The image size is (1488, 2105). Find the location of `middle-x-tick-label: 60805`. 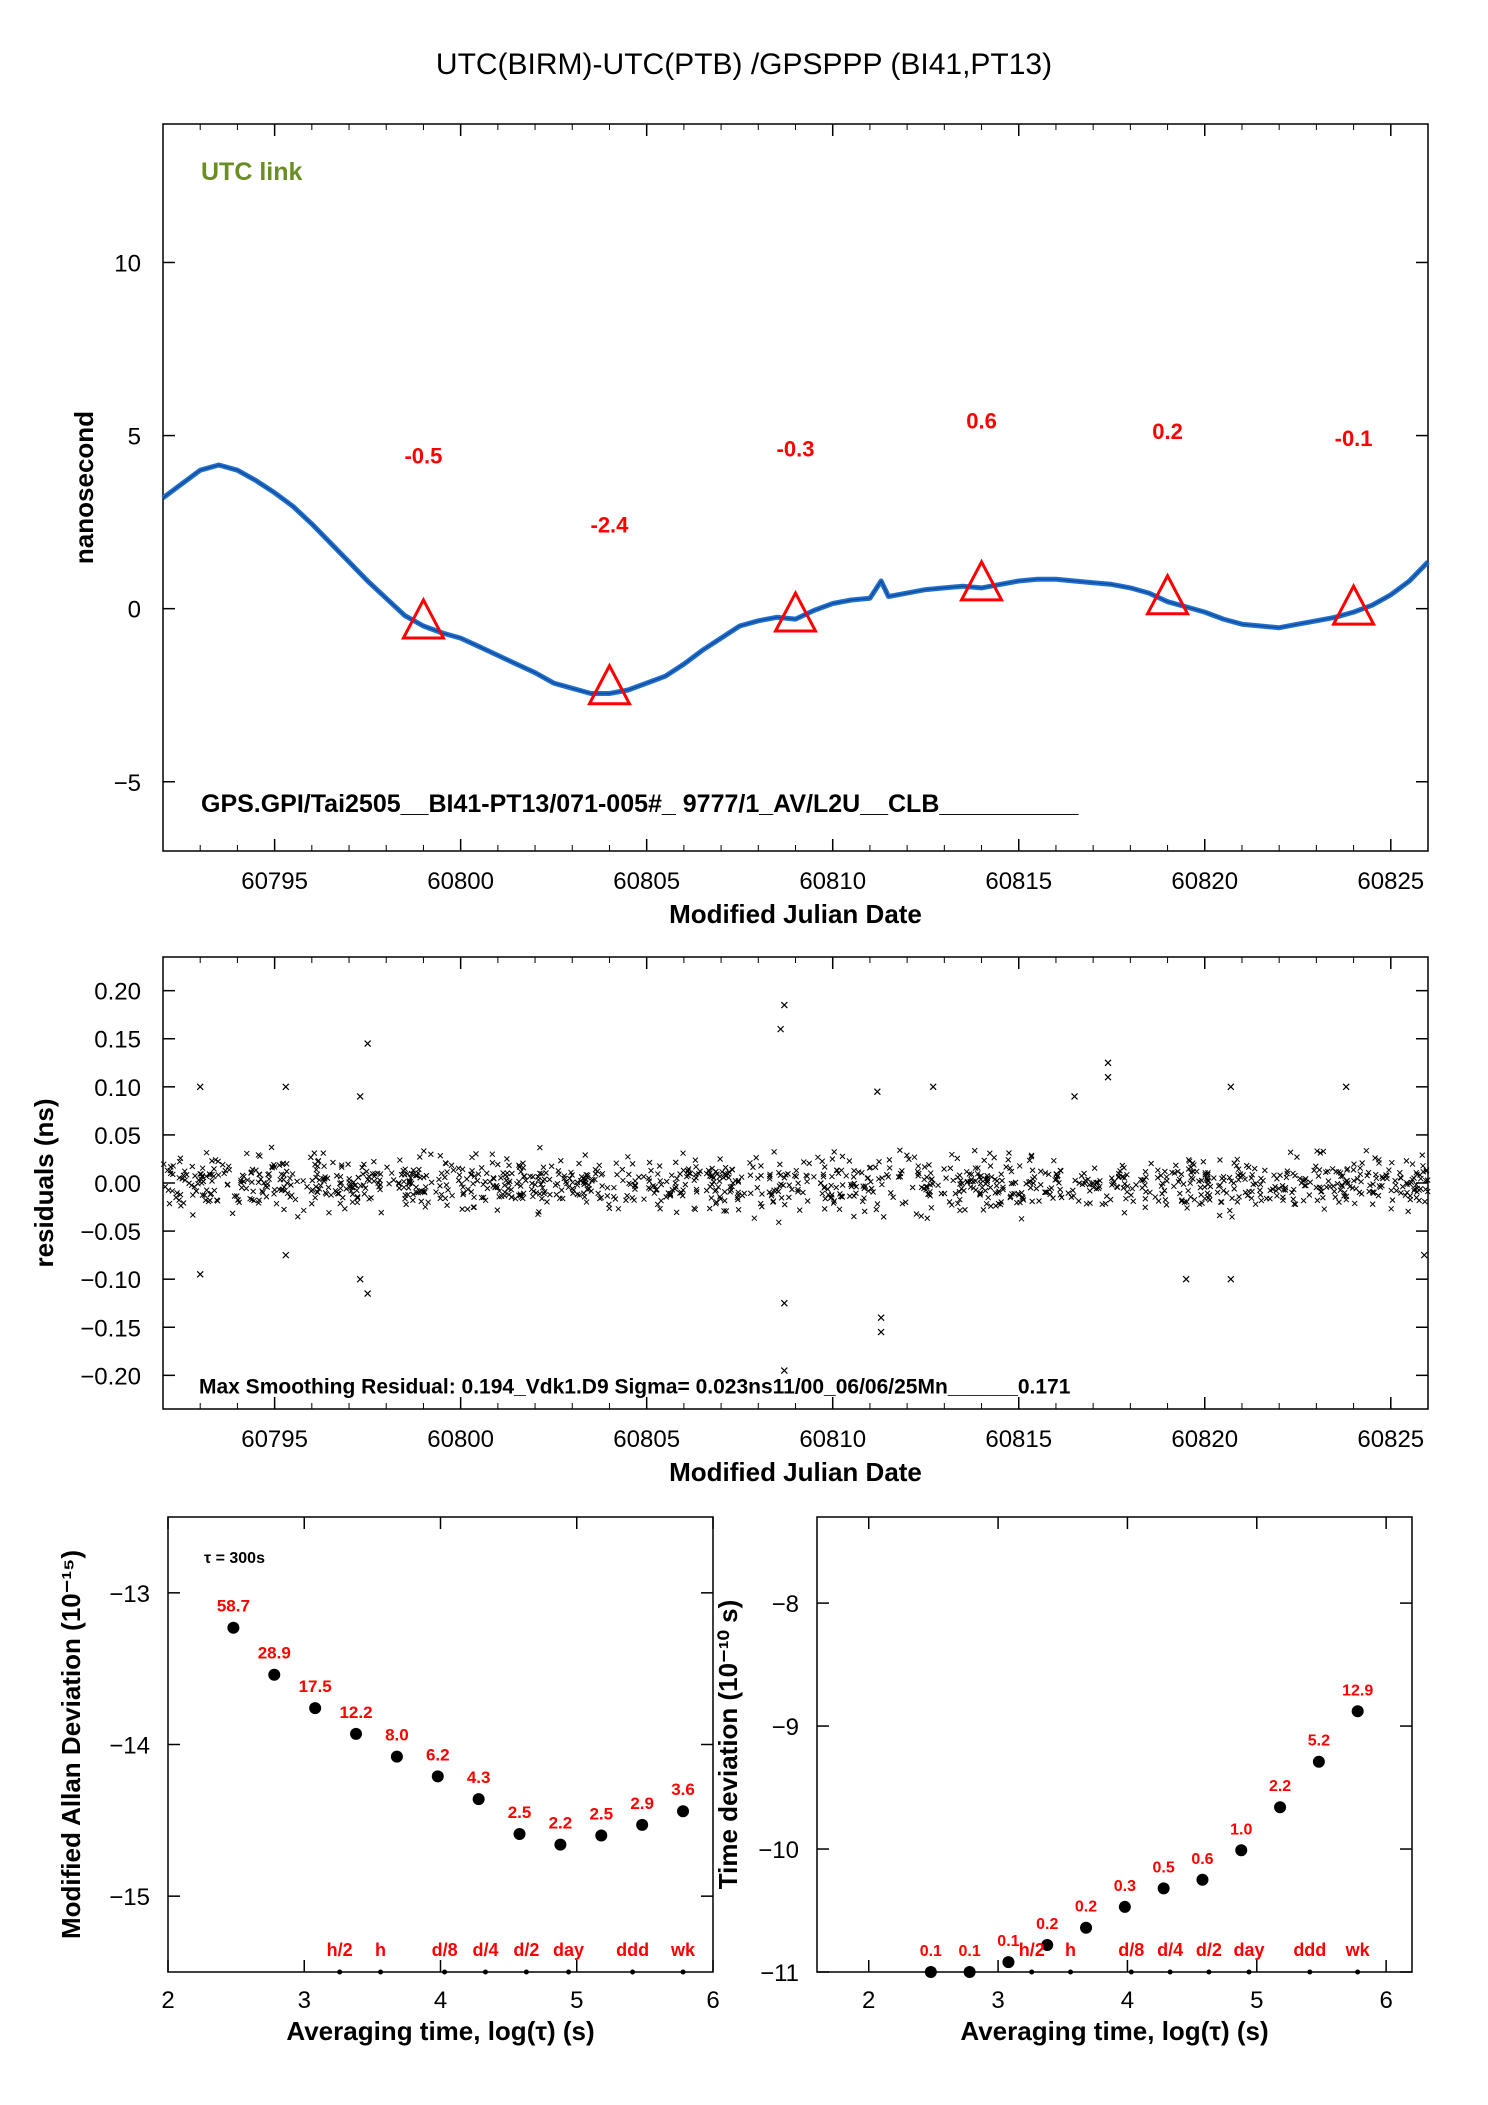

middle-x-tick-label: 60805 is located at coordinates (646, 1439).